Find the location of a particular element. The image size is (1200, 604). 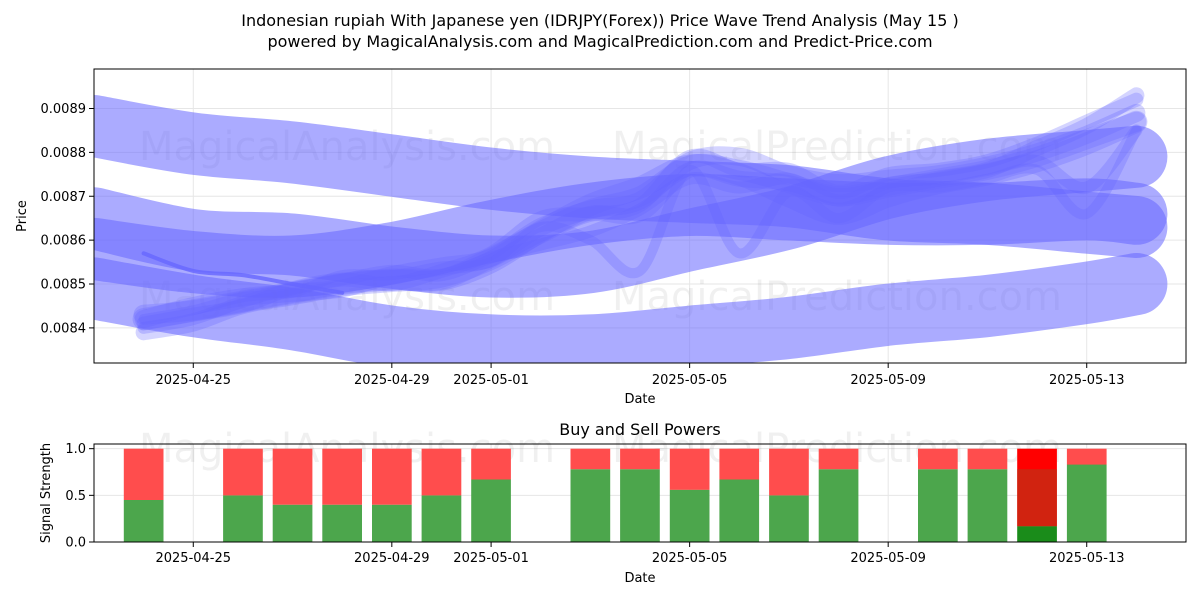

y-tick-label: 0.0087 is located at coordinates (64, 197).